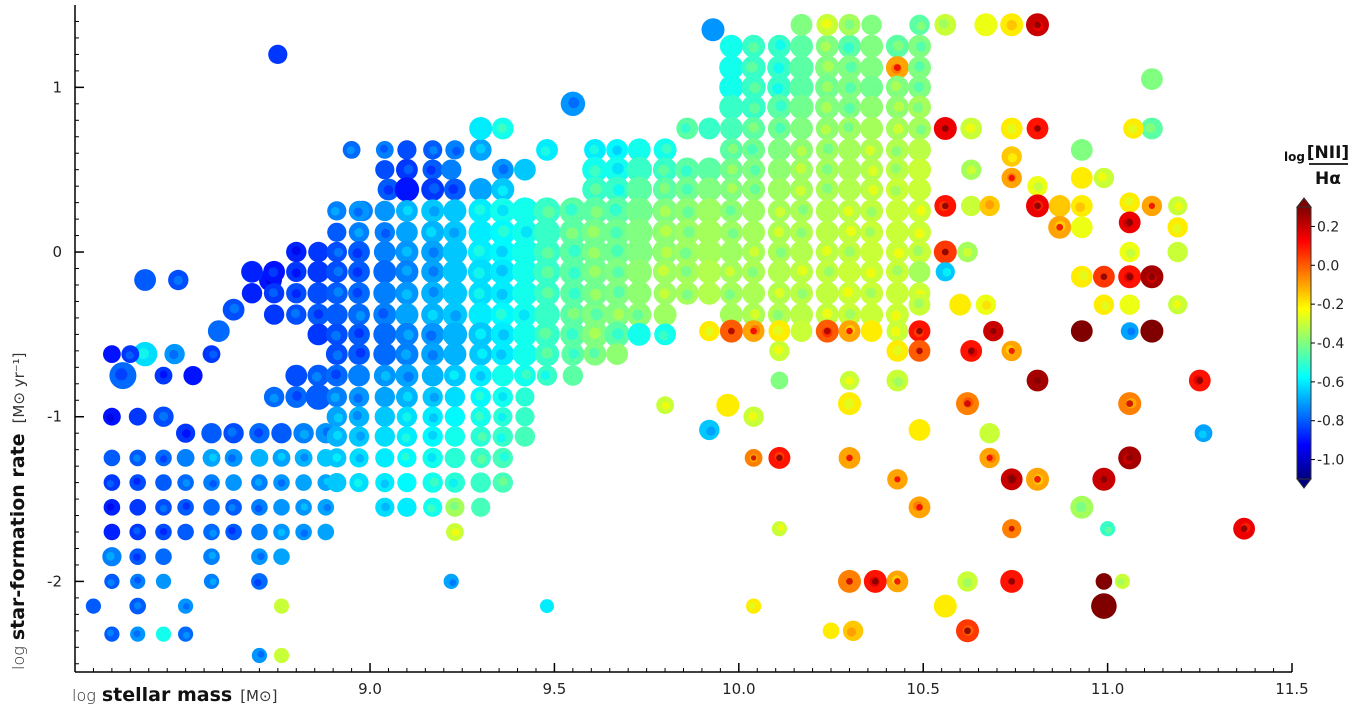 The image size is (1366, 710). I want to click on x-tick-label: 9.5, so click(554, 689).